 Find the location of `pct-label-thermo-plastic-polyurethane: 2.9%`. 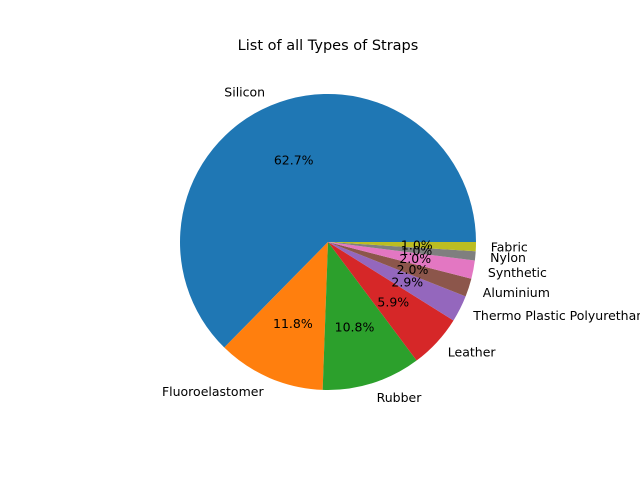

pct-label-thermo-plastic-polyurethane: 2.9% is located at coordinates (407, 282).